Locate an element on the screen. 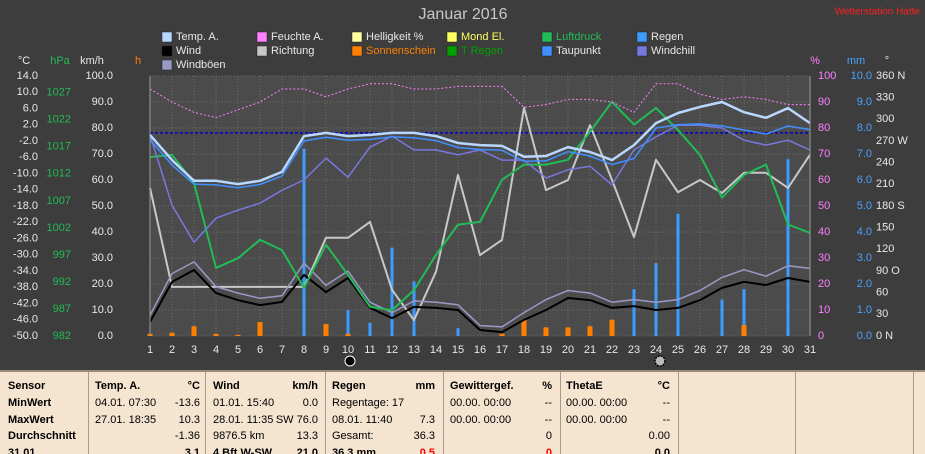 This screenshot has width=925, height=454. station-caption: Wetterstation Hatte is located at coordinates (878, 12).